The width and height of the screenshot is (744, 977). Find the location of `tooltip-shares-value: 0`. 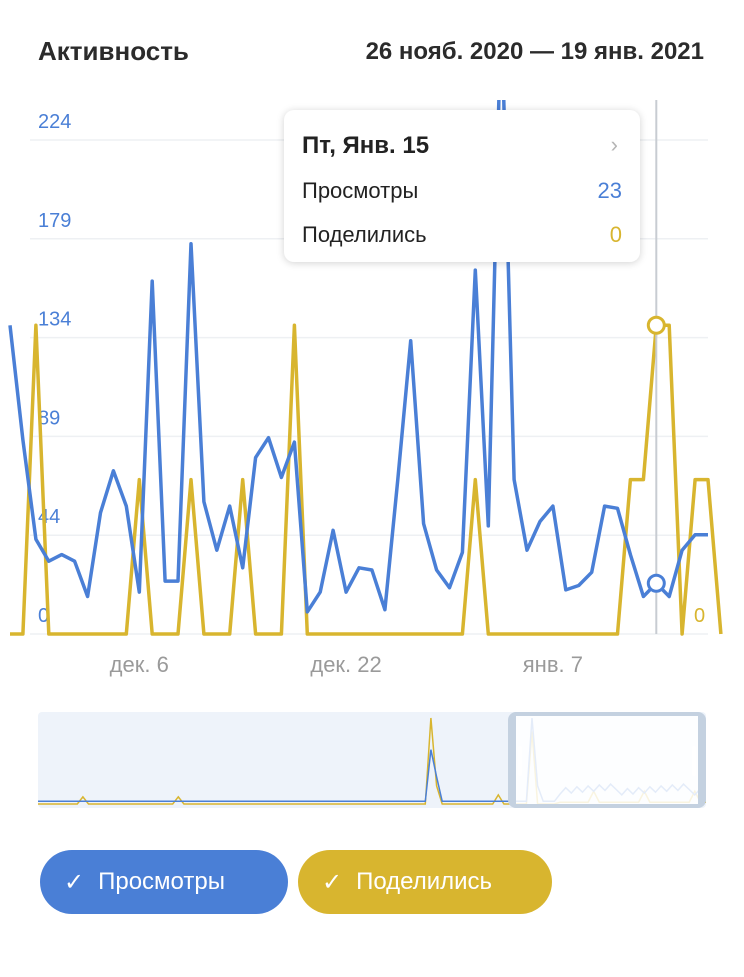

tooltip-shares-value: 0 is located at coordinates (616, 235).